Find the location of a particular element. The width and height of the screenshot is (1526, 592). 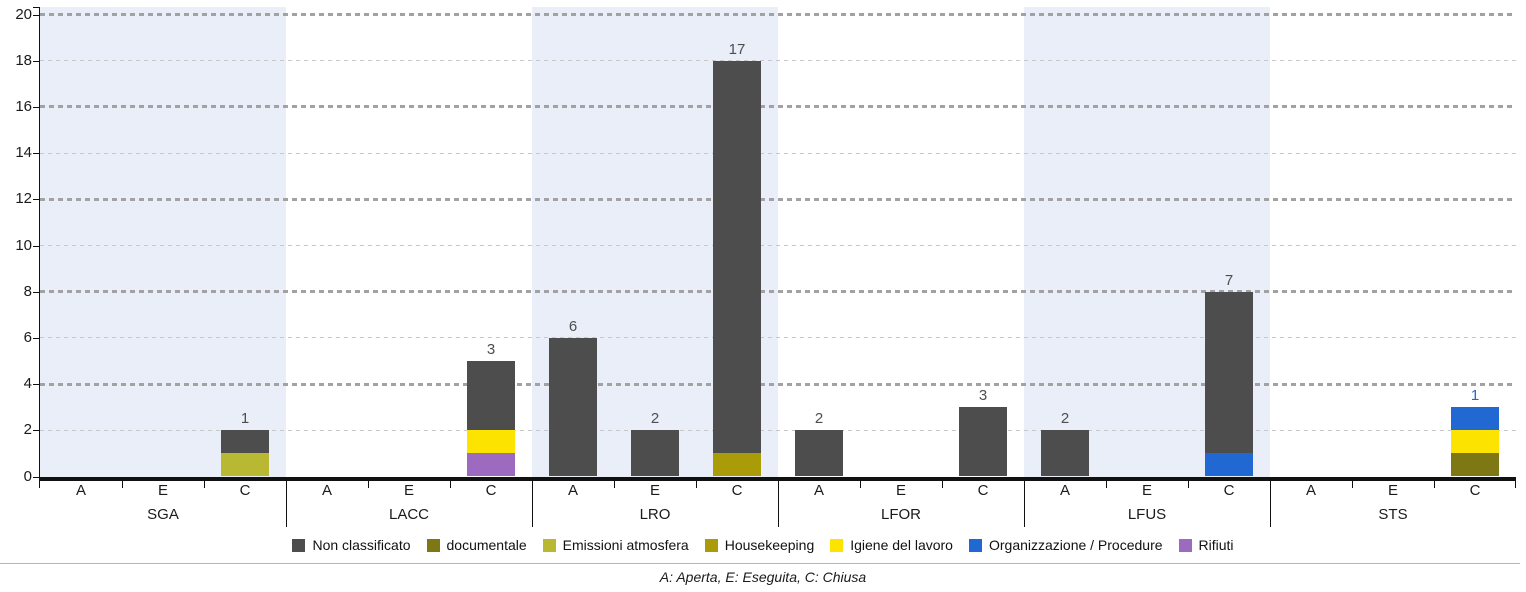

y-axis-tick-label: 20 is located at coordinates (23, 14).